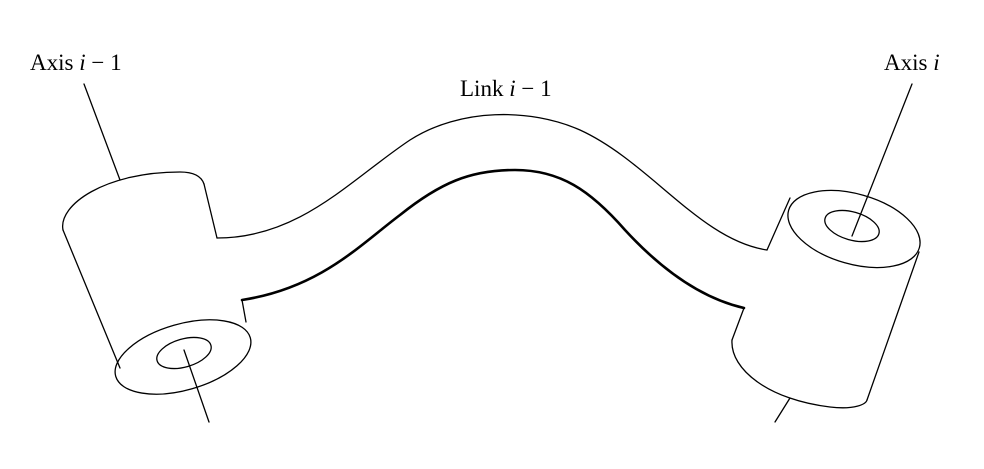 This screenshot has height=469, width=984. What do you see at coordinates (852, 226) in the screenshot?
I see `right-cylinder-bore` at bounding box center [852, 226].